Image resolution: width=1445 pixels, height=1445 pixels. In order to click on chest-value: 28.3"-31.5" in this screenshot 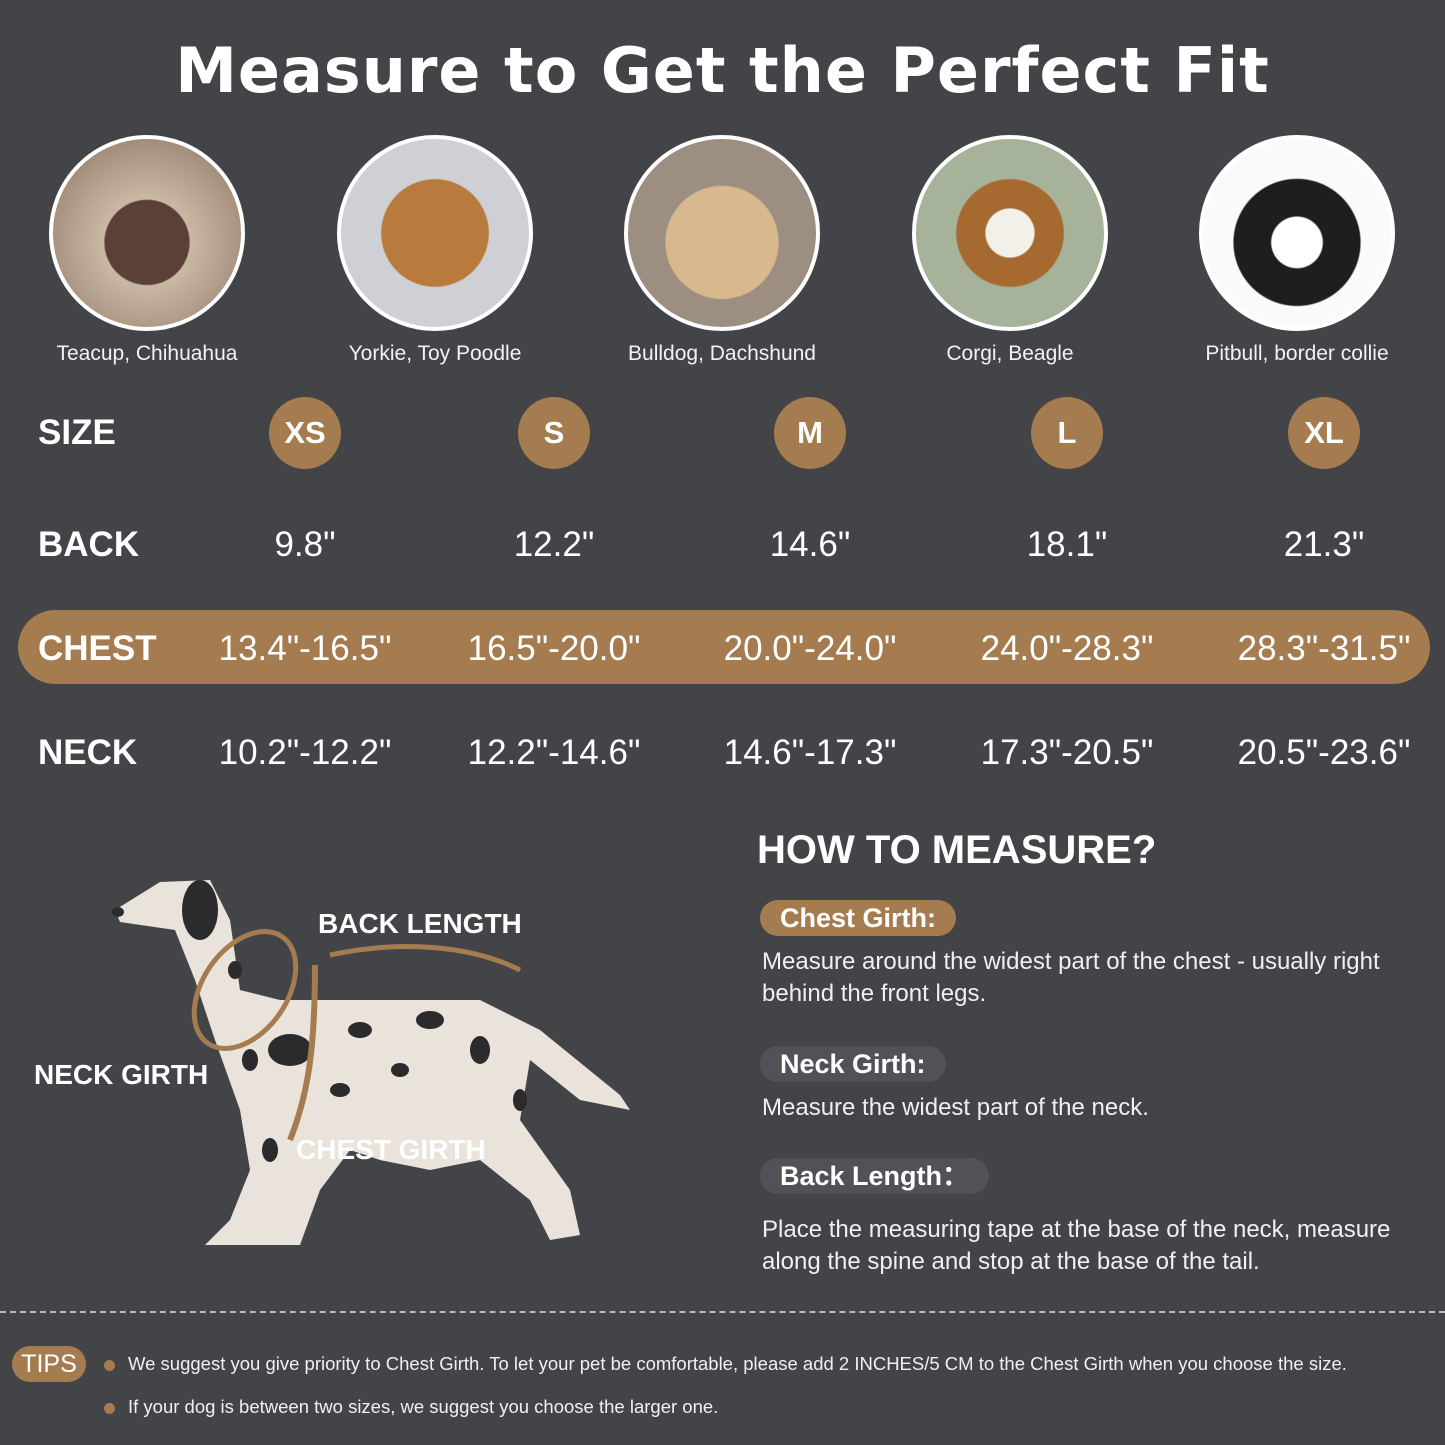, I will do `click(1324, 648)`.